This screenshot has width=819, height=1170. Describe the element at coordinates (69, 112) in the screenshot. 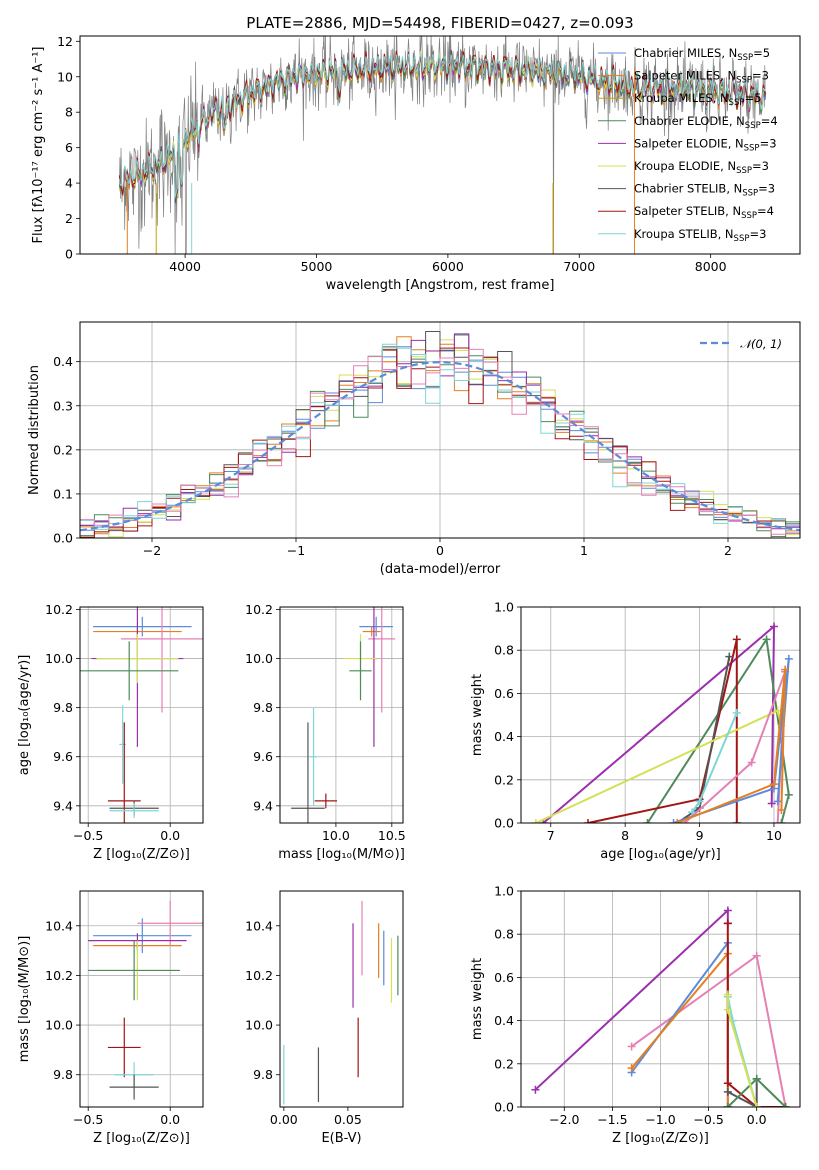

I see `y-tick-label: 8` at that location.